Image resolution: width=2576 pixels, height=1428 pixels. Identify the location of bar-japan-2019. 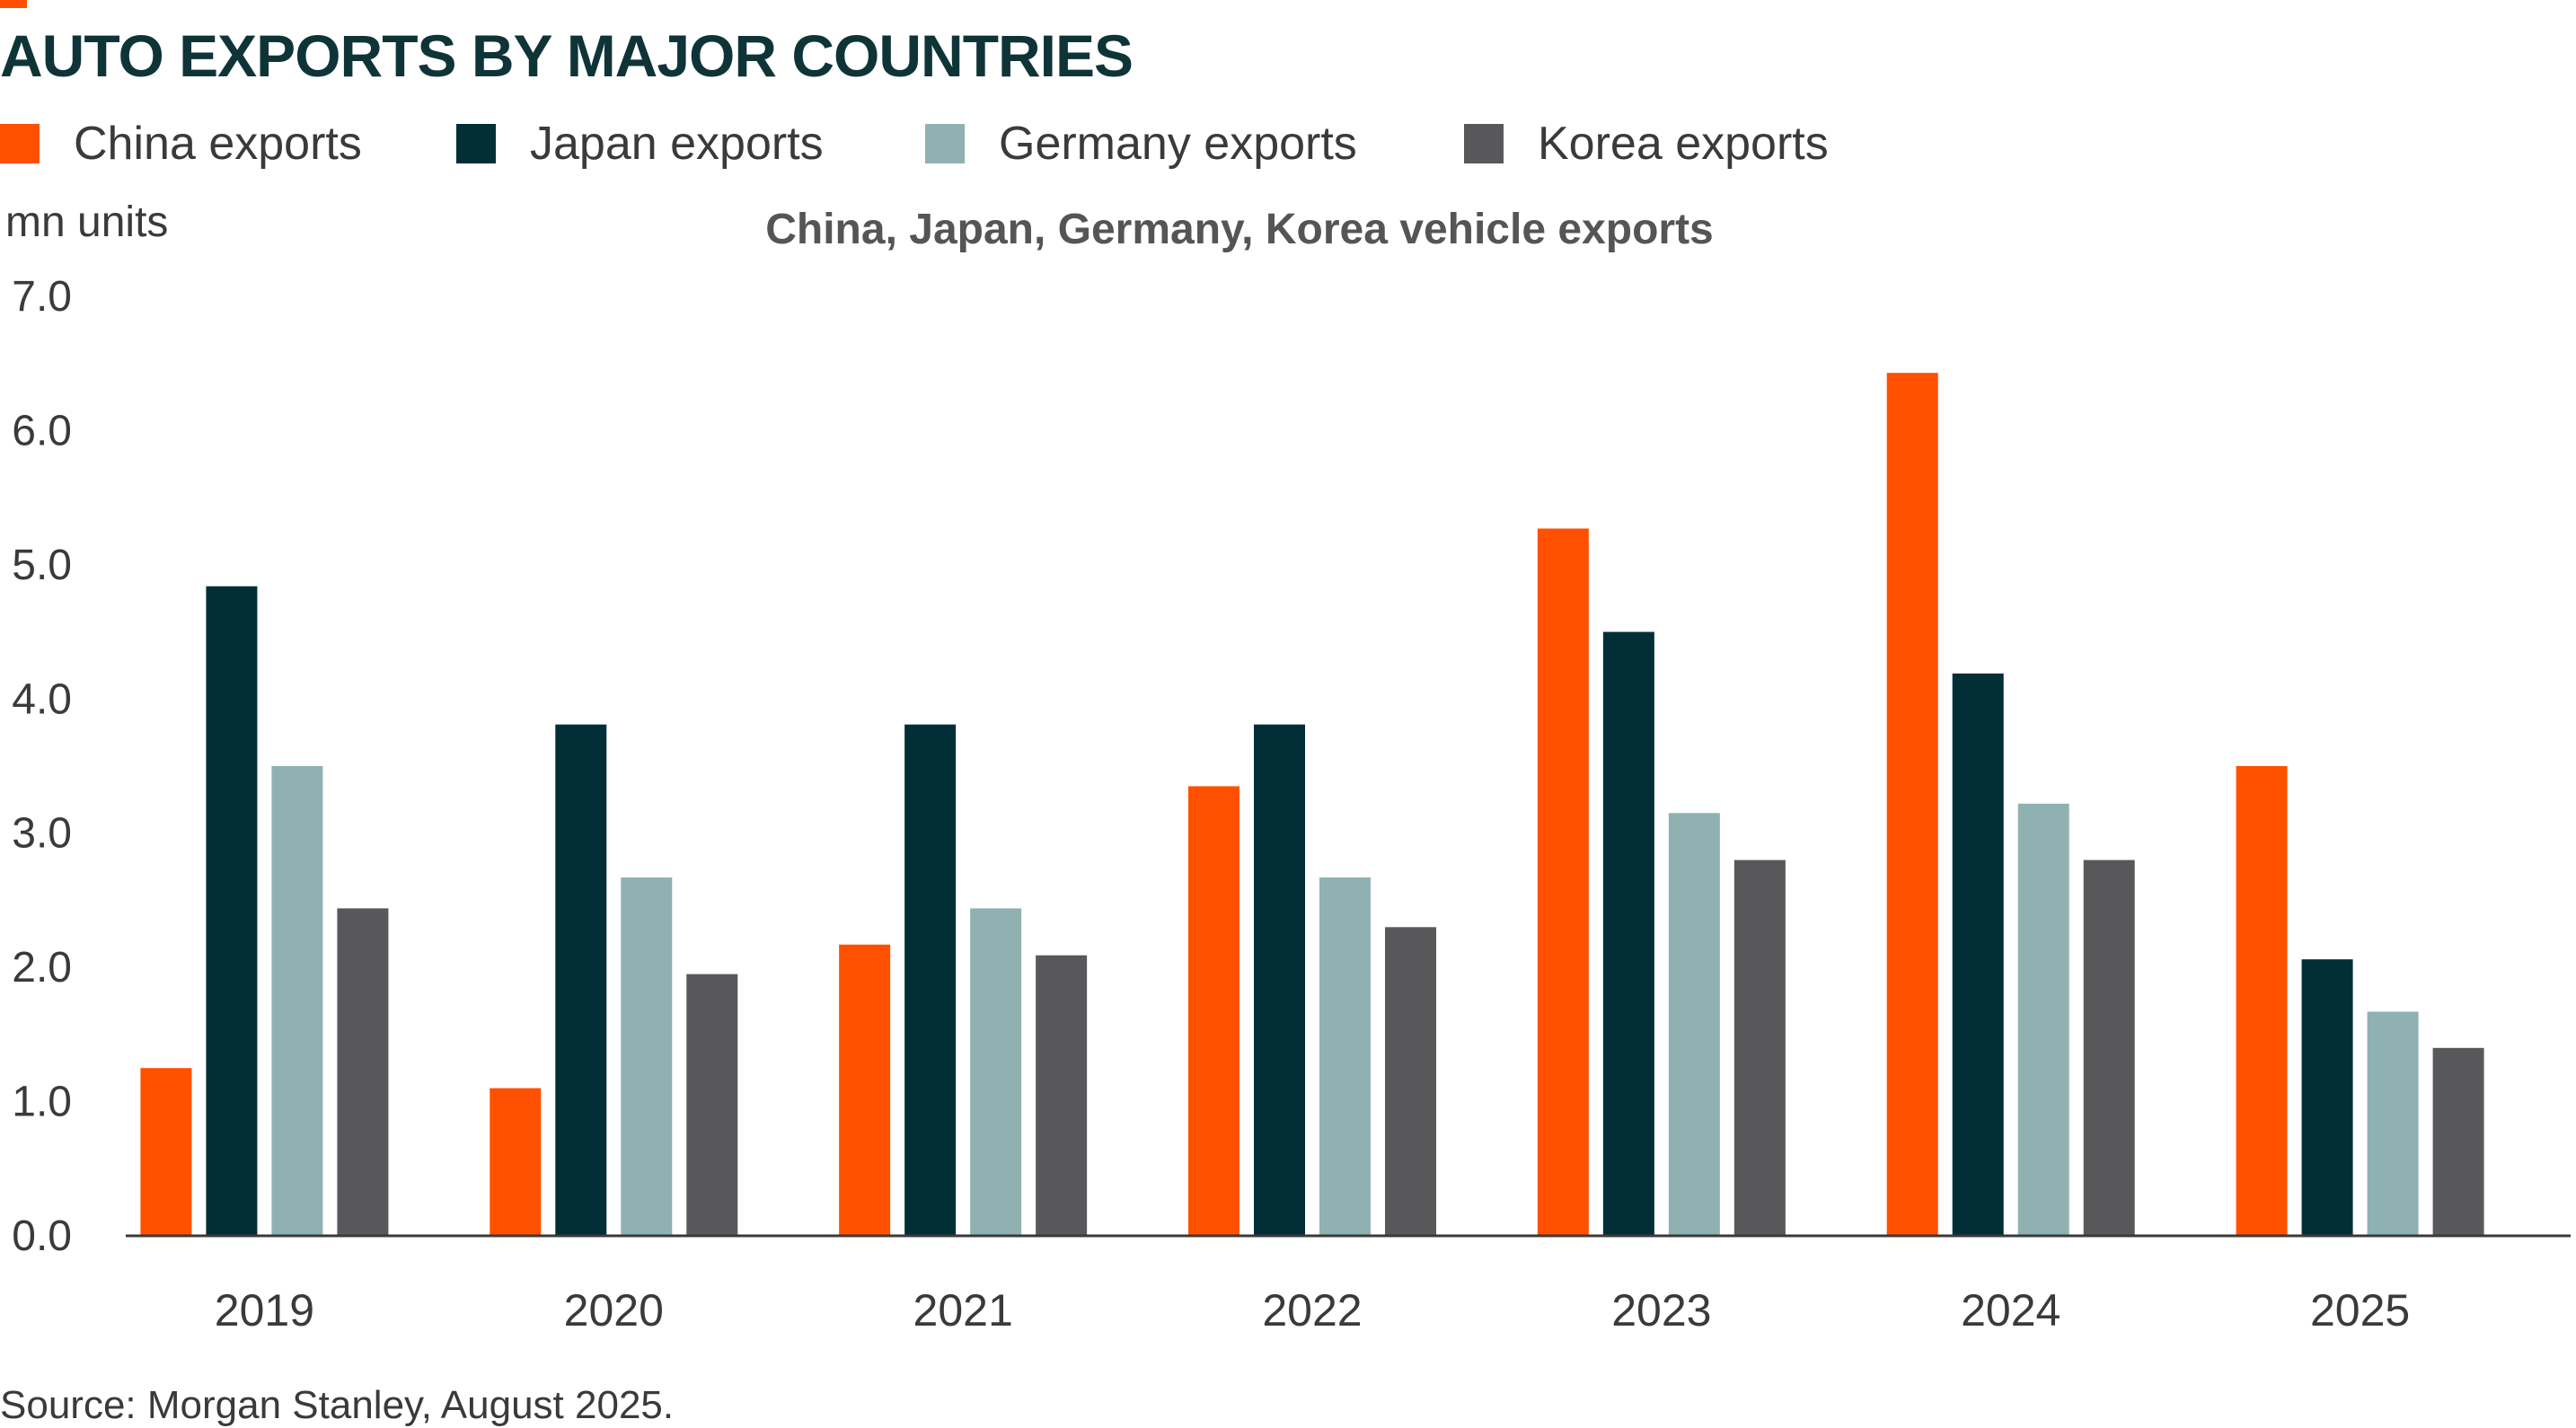
(232, 911).